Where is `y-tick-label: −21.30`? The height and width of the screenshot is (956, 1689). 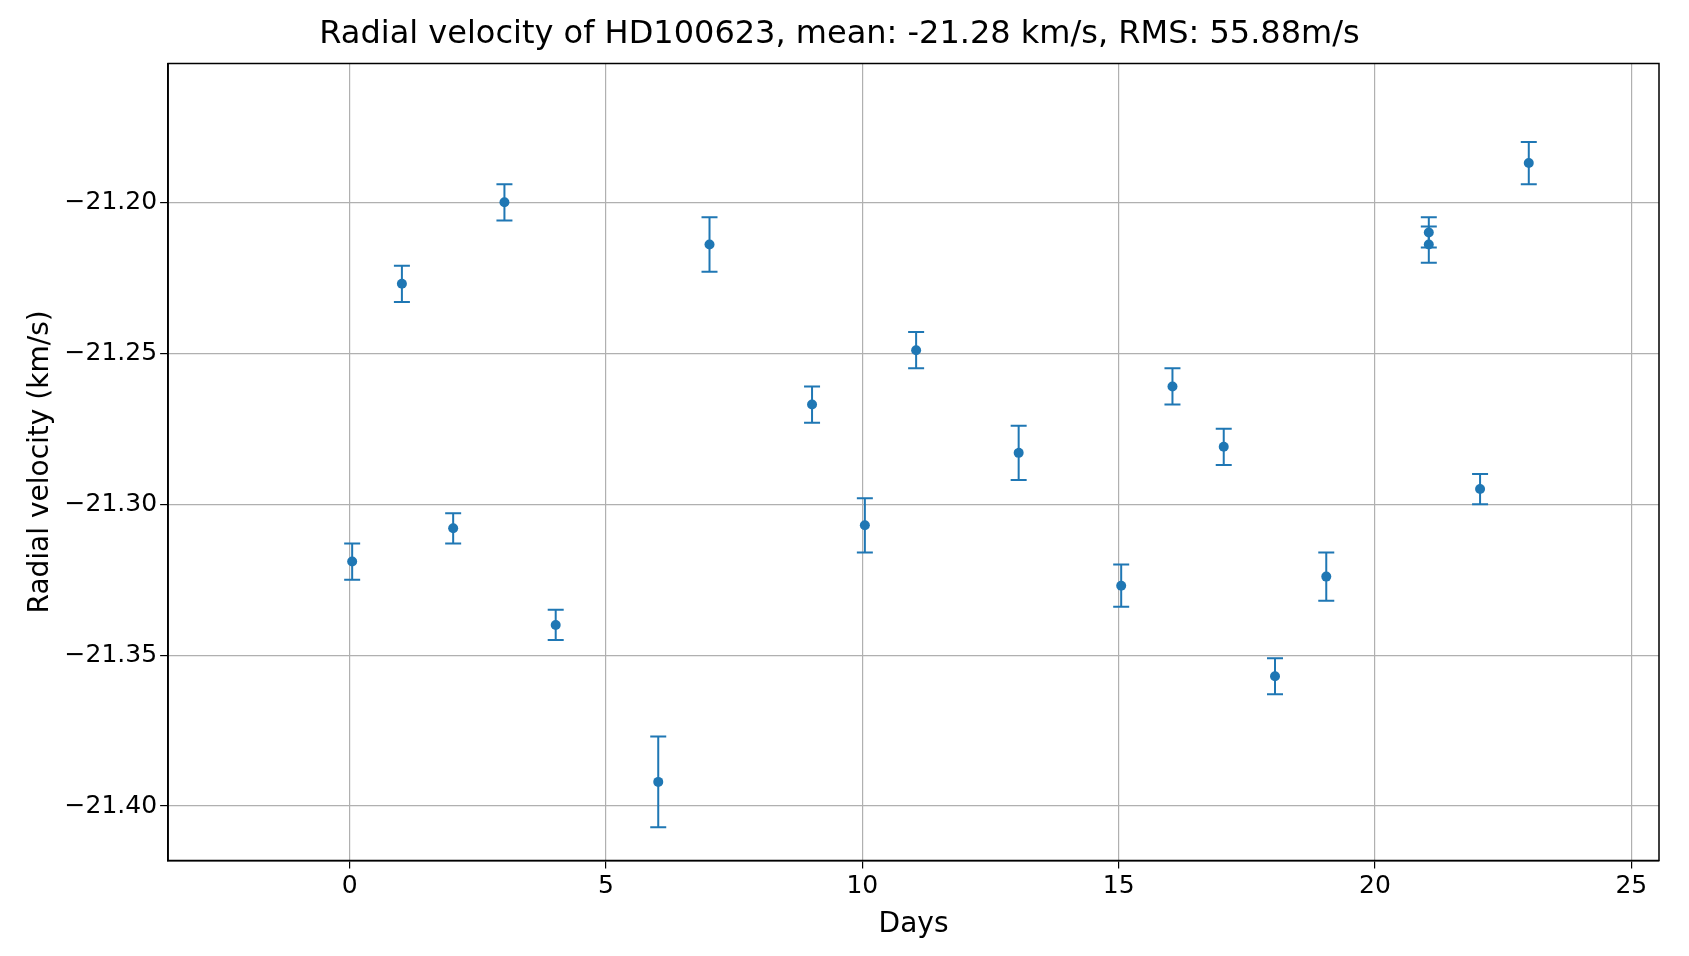
y-tick-label: −21.30 is located at coordinates (111, 502).